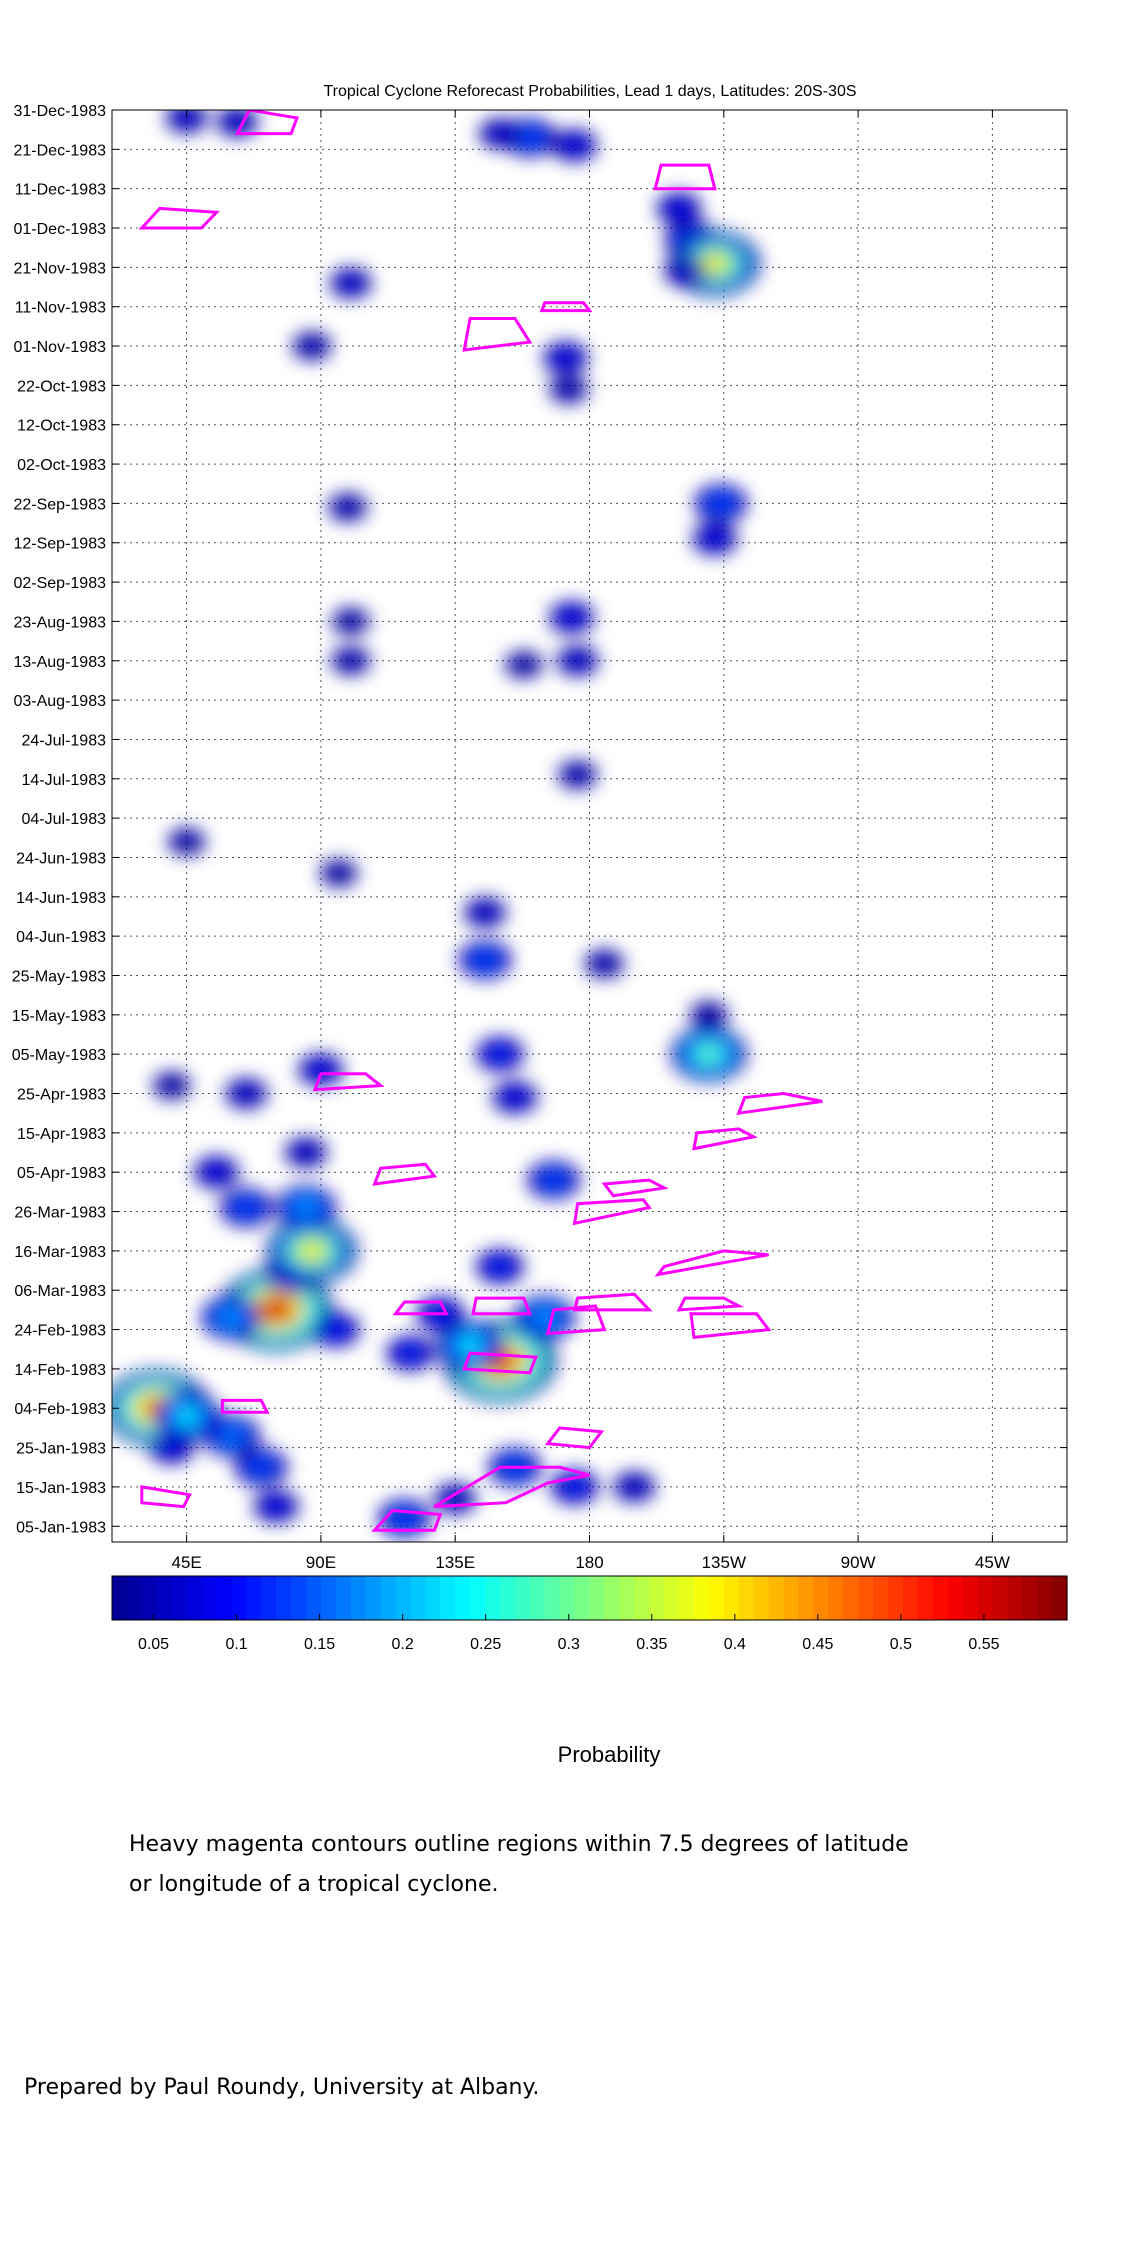 This screenshot has width=1126, height=2250. I want to click on colorbar: 0.05 0.1 0.15 0.2 0.25 0.3 0.35 0.4 0.45 0.5 0.55, so click(589, 1614).